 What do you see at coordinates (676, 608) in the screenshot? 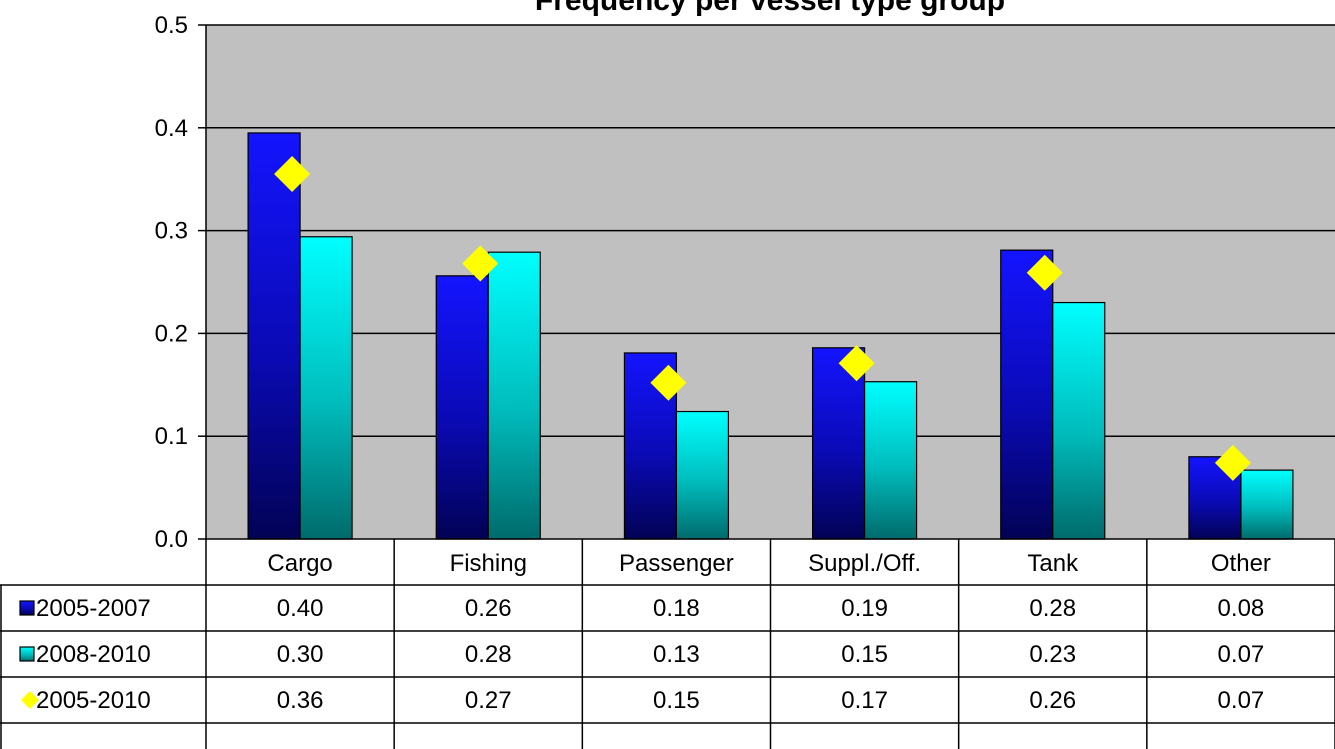
I see `table-cell-2005-2007-Passenger: 0.18` at bounding box center [676, 608].